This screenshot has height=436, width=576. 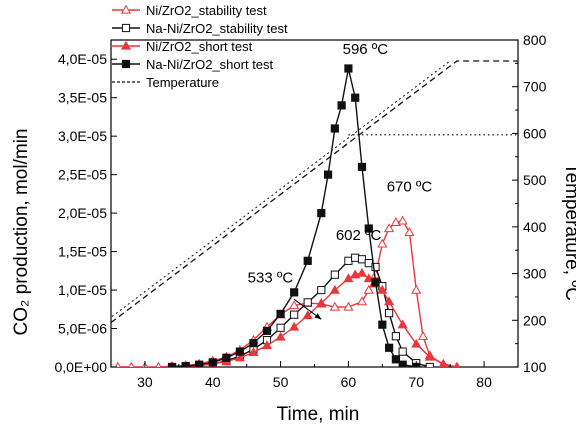 I want to click on y-left-tick-label: 4,0E-05, so click(x=82, y=59).